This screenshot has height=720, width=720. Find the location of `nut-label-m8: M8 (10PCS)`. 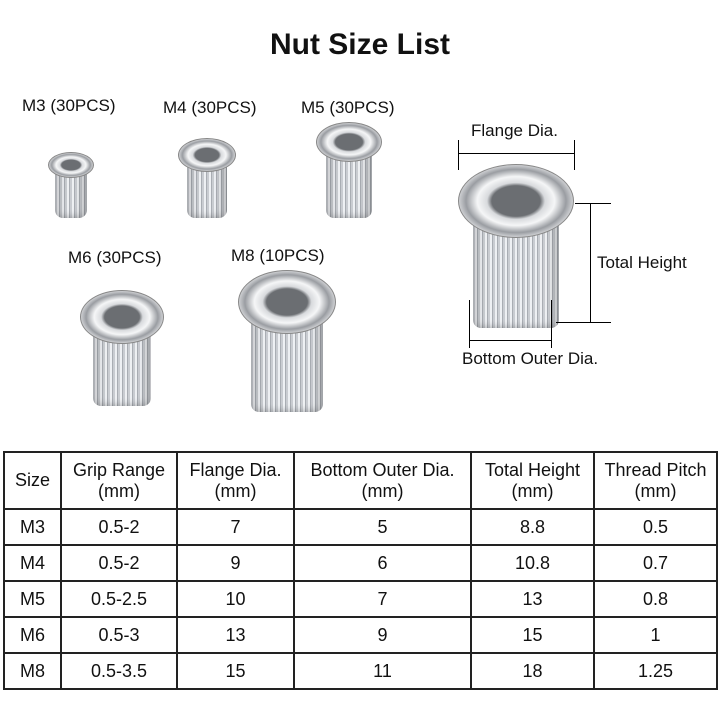

nut-label-m8: M8 (10PCS) is located at coordinates (278, 255).